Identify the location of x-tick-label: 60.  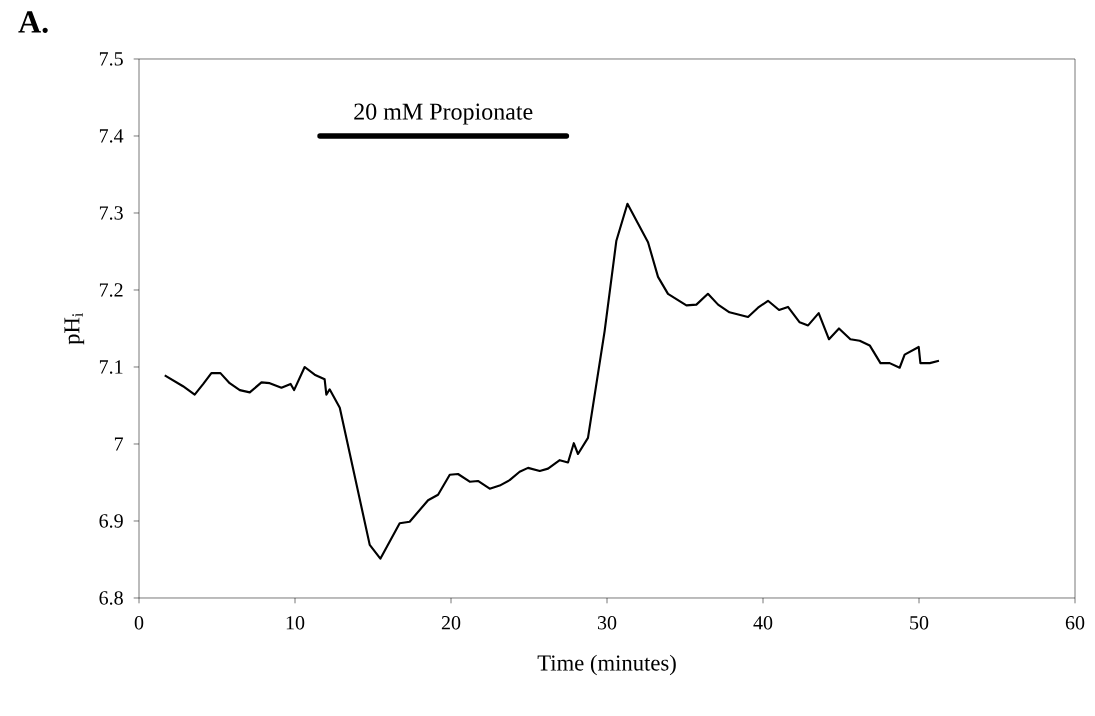
(1075, 623).